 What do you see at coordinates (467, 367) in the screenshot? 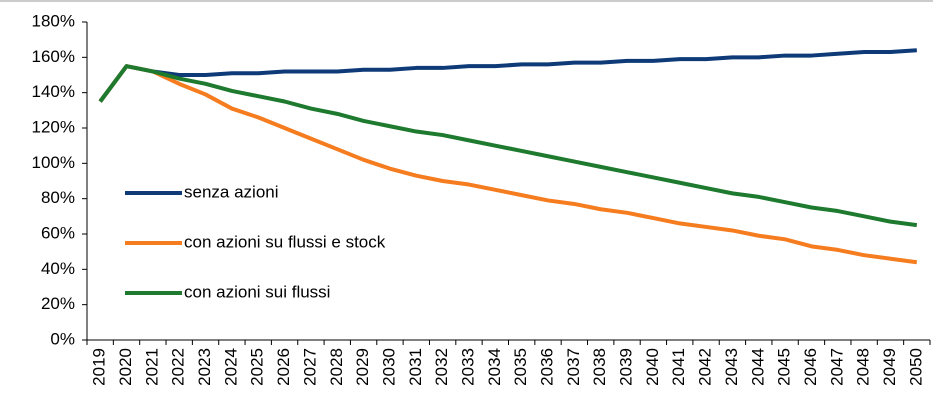
I see `x-tick-label: 2033` at bounding box center [467, 367].